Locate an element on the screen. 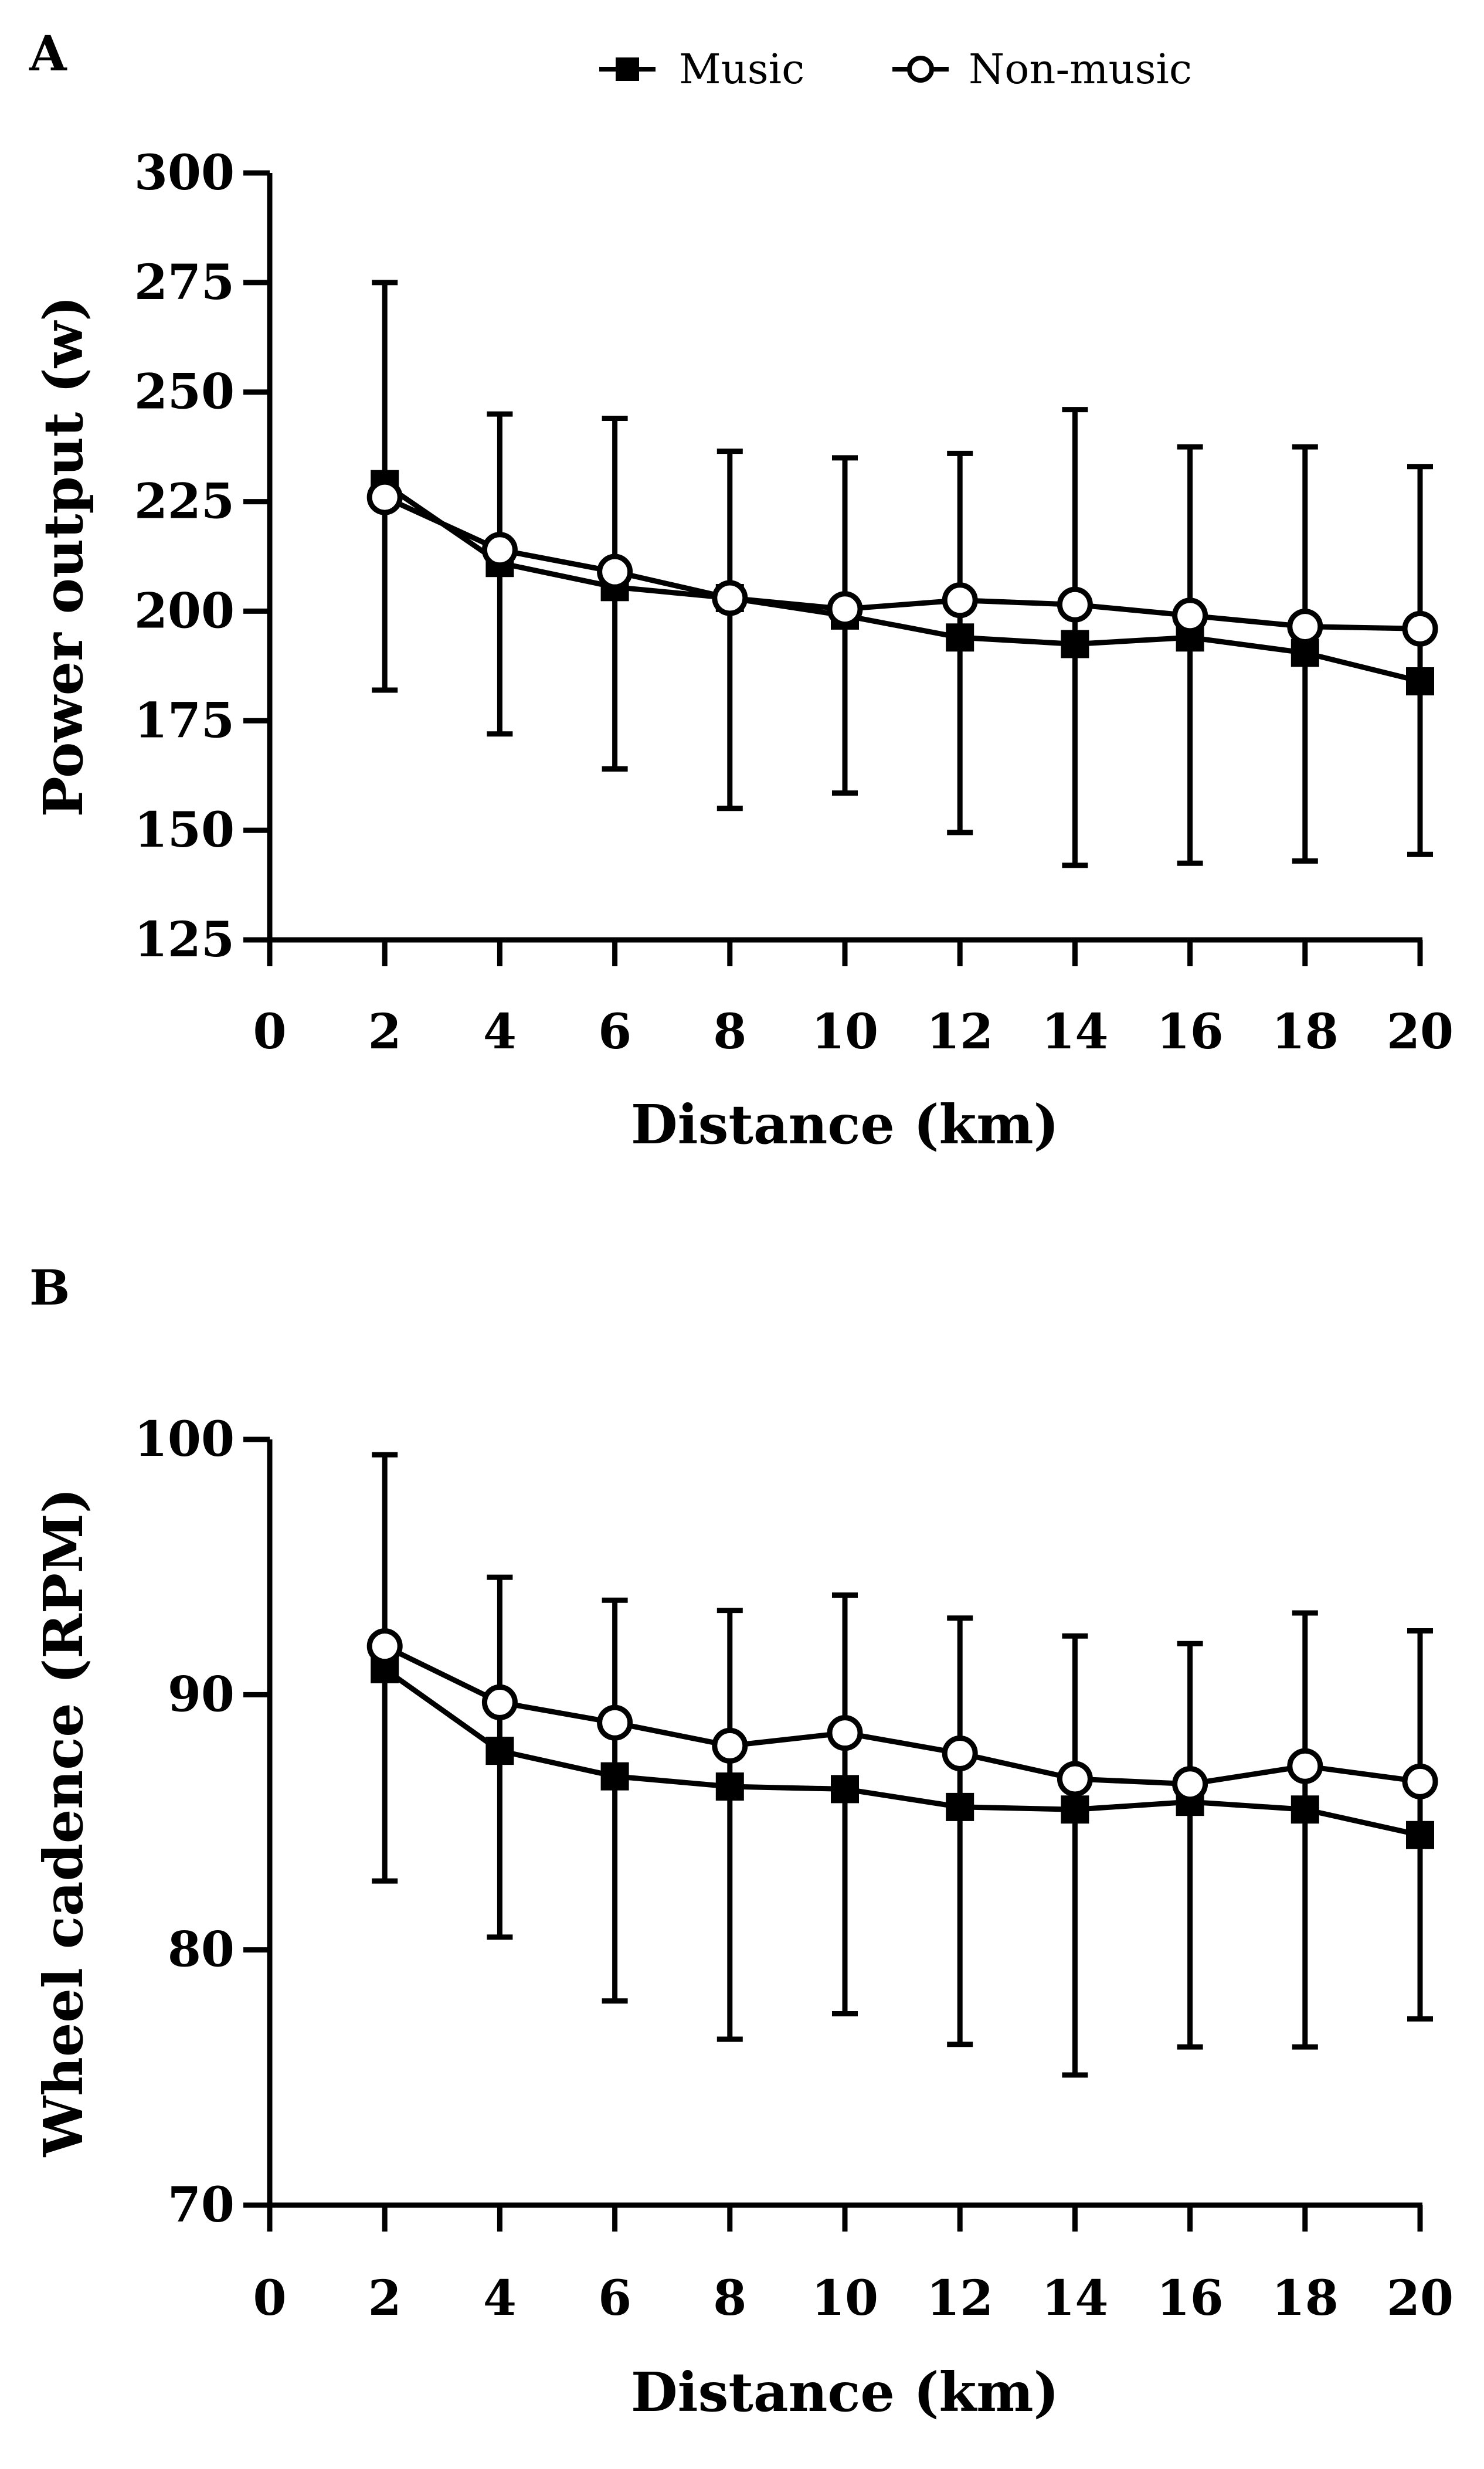  y-tick-label: 175 is located at coordinates (185, 720).